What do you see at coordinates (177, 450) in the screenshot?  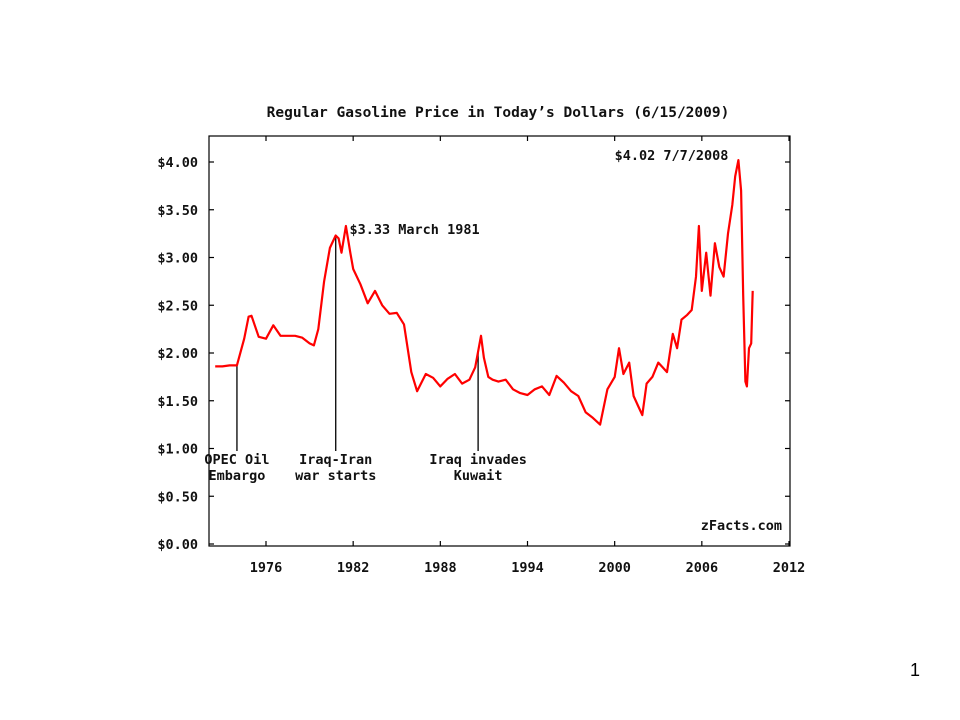 I see `y-tick-label: $1.00` at bounding box center [177, 450].